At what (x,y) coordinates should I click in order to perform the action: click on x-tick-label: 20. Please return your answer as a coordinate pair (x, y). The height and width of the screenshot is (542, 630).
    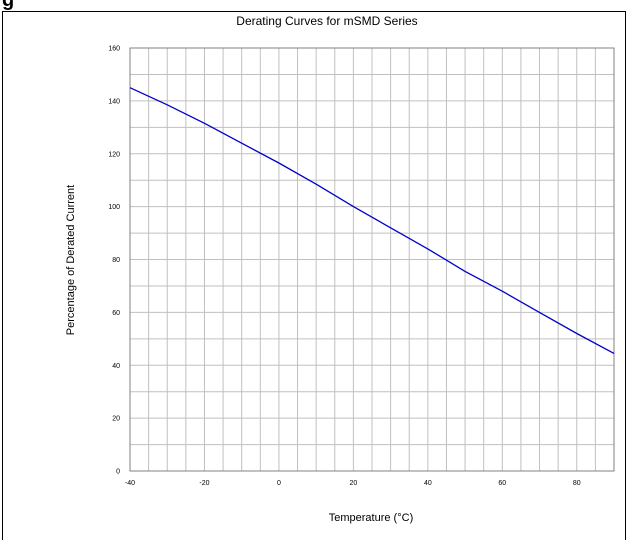
    Looking at the image, I should click on (353, 483).